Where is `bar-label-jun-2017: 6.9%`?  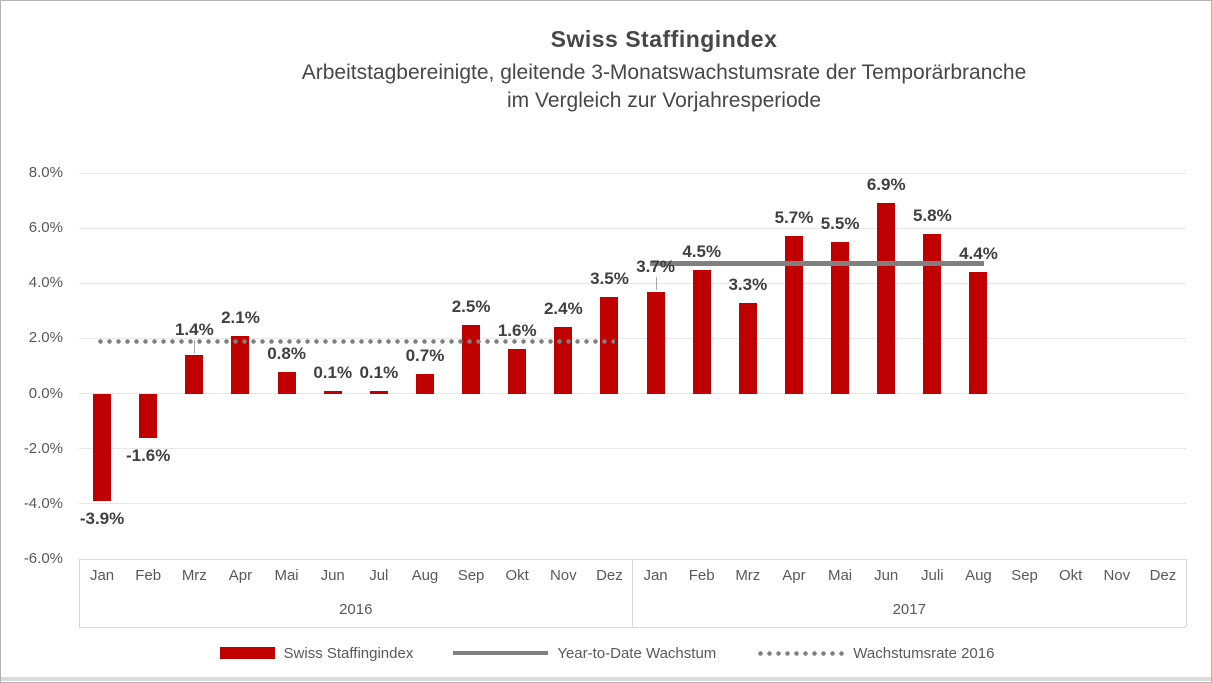 bar-label-jun-2017: 6.9% is located at coordinates (886, 185).